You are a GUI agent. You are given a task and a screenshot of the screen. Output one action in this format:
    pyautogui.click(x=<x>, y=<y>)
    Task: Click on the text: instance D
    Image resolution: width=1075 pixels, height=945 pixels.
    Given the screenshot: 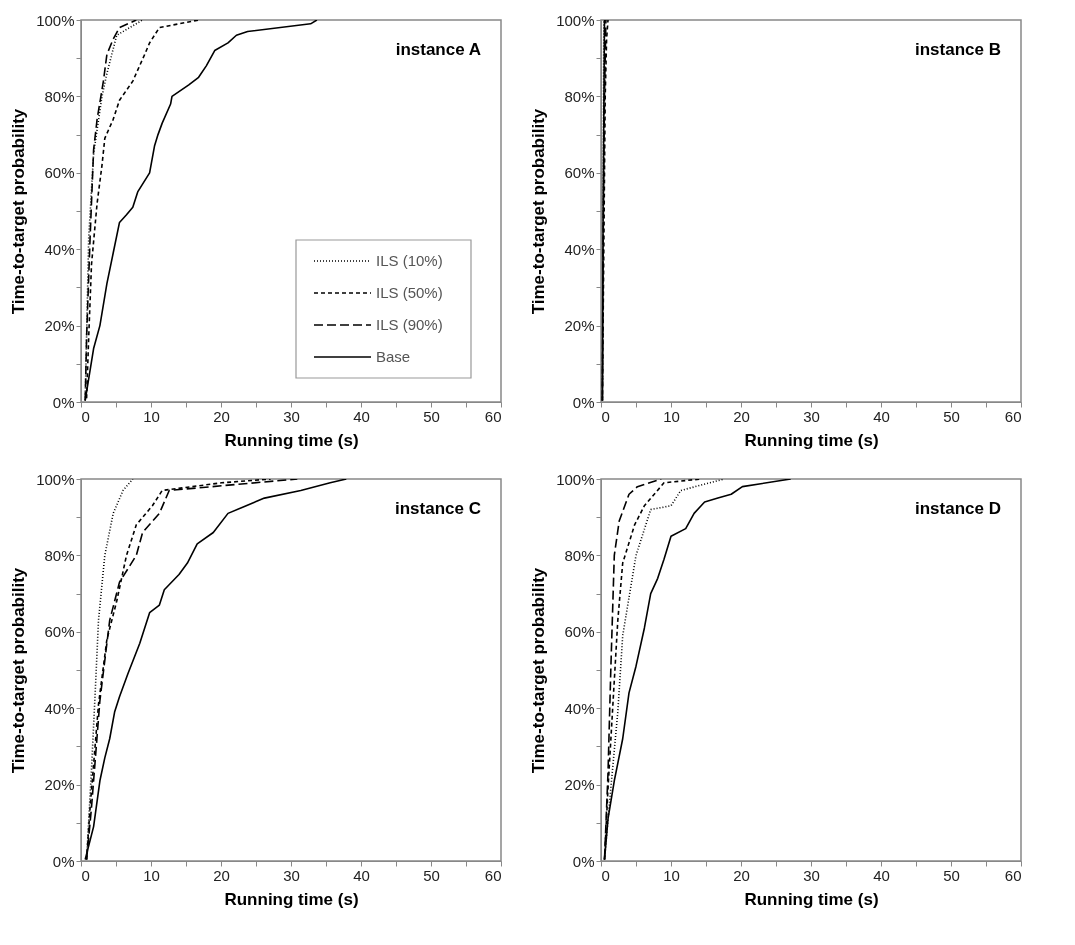 What is the action you would take?
    pyautogui.click(x=958, y=508)
    